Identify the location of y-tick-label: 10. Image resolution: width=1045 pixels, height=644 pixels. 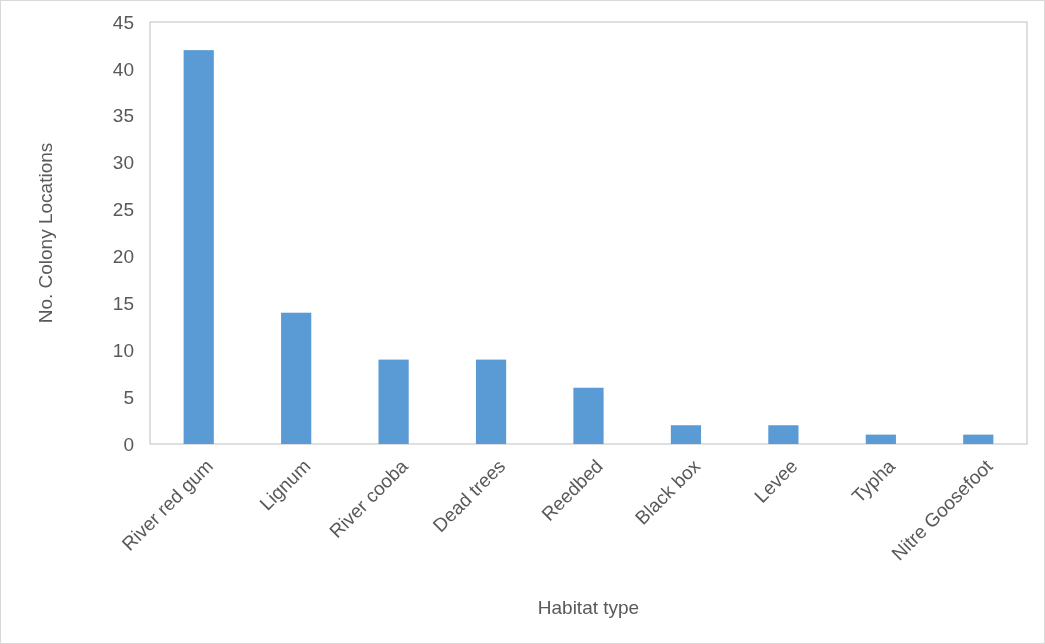
(123, 350).